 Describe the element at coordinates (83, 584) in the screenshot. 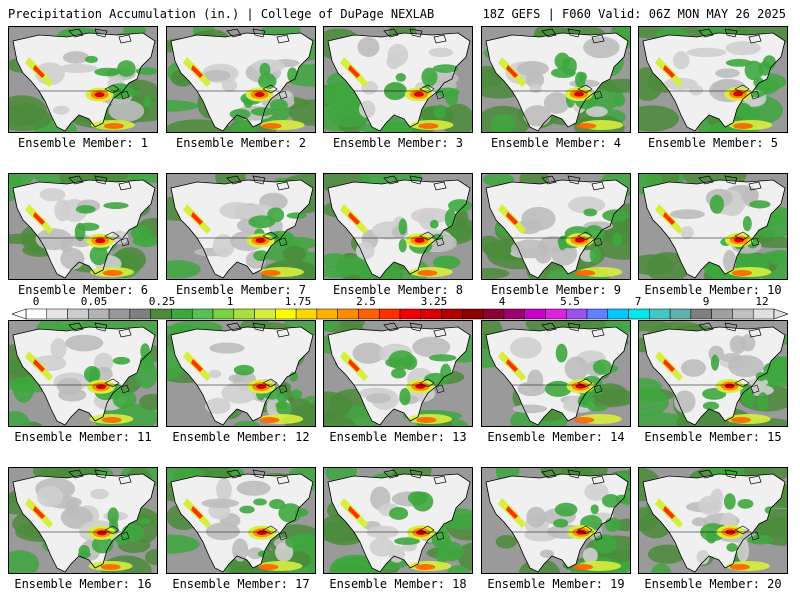

I see `ensemble-member-caption: Ensemble Member: 16` at that location.